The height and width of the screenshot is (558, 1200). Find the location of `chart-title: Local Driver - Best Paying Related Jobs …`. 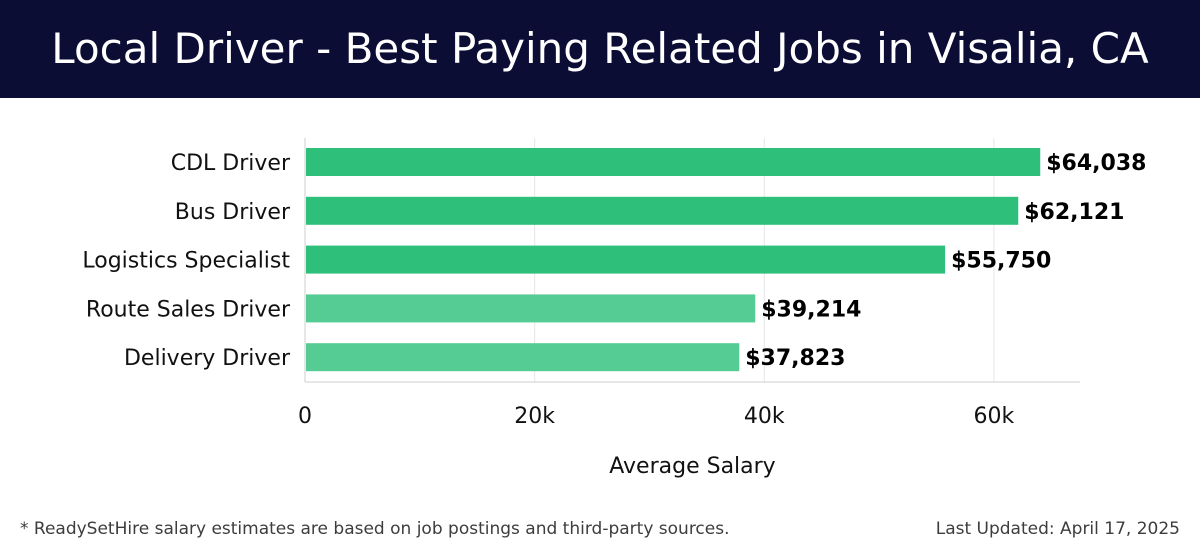

chart-title: Local Driver - Best Paying Related Jobs … is located at coordinates (600, 48).